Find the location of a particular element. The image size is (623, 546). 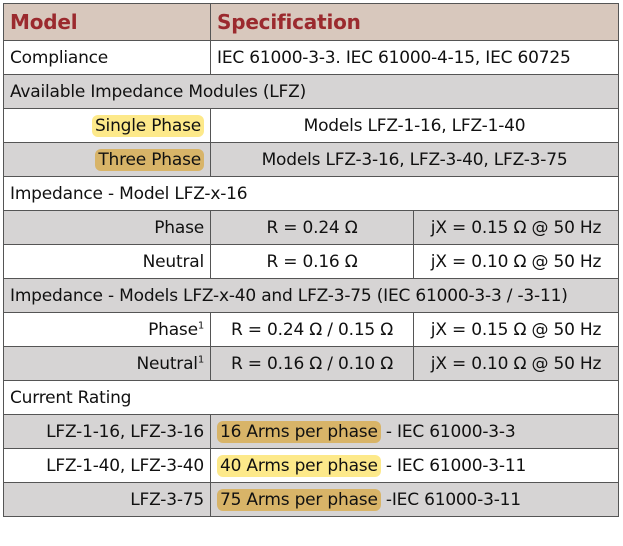

impedance16-phase-label: Phase is located at coordinates (107, 227).